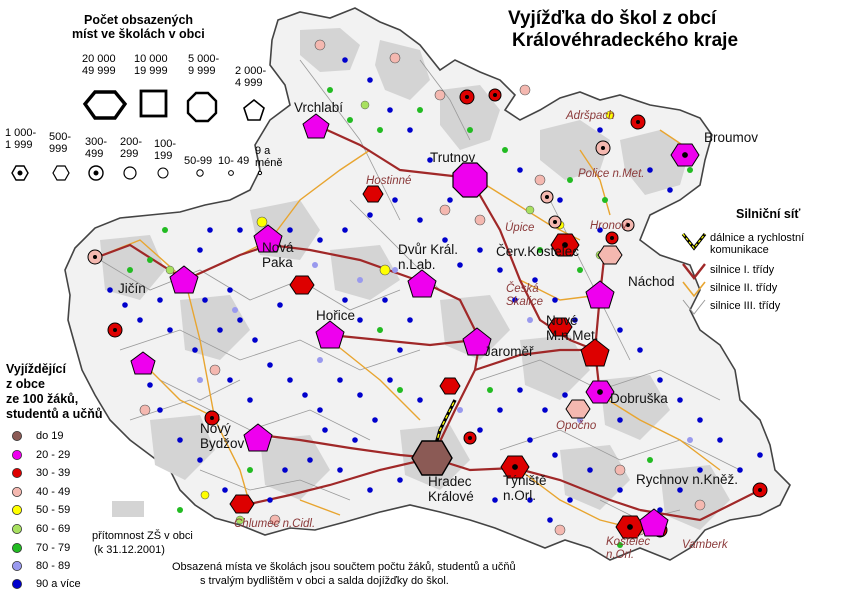 The image size is (842, 595). Describe the element at coordinates (705, 545) in the screenshot. I see `town-label-vamberk: Vamberk` at that location.